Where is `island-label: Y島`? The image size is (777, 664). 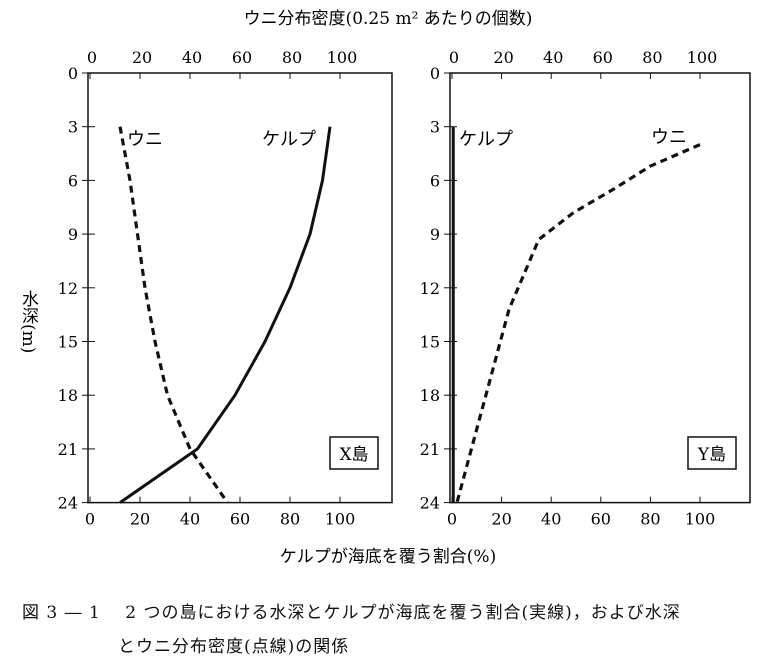 island-label: Y島 is located at coordinates (711, 455).